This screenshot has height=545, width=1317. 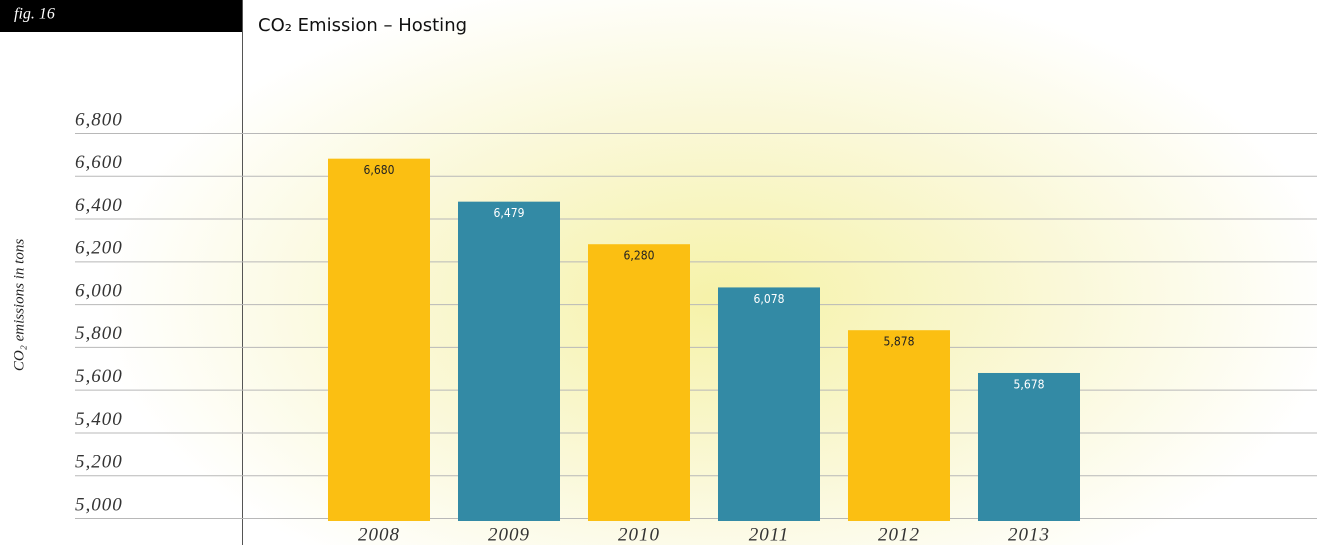 What do you see at coordinates (769, 299) in the screenshot?
I see `value-label: 6,078` at bounding box center [769, 299].